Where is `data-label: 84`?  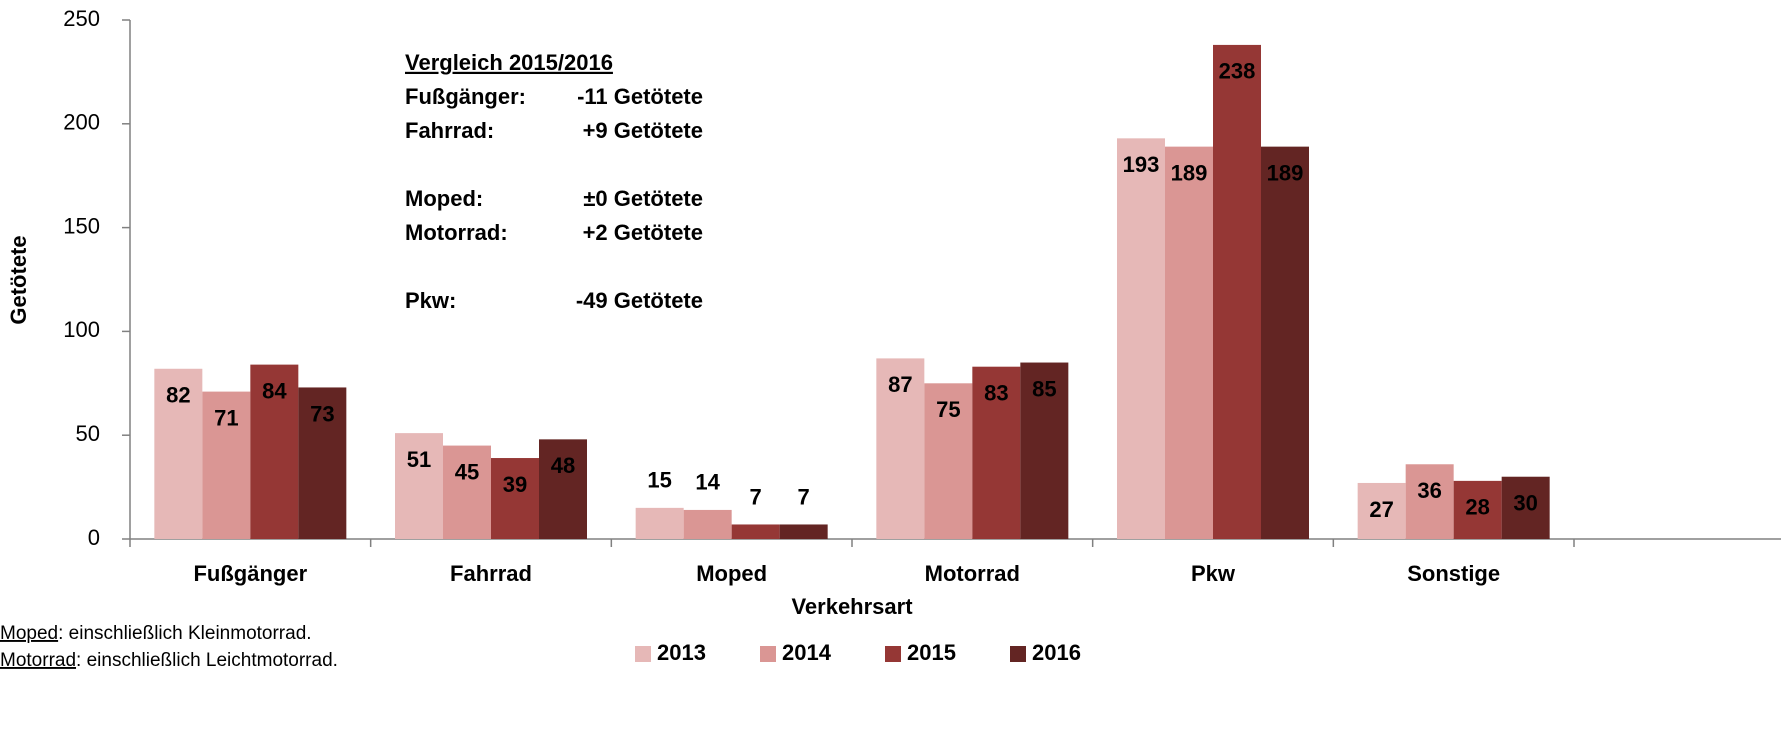
data-label: 84 is located at coordinates (274, 390).